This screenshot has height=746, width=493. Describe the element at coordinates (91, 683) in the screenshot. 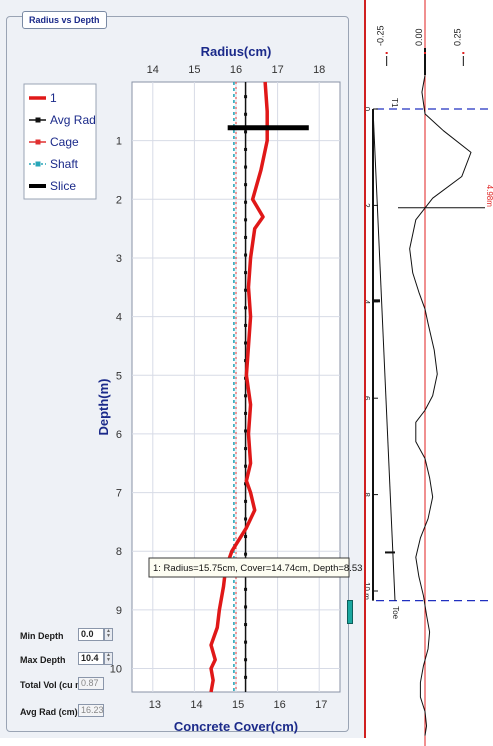

I see `total-vol-field: 0.87` at that location.